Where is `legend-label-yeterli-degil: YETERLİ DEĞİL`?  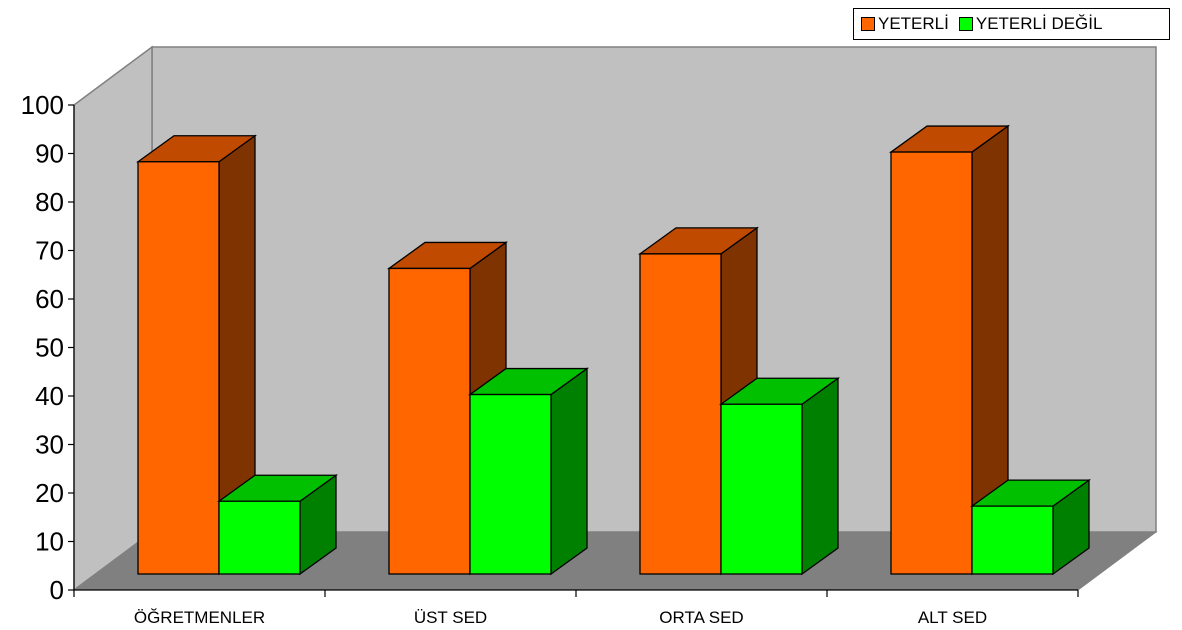
legend-label-yeterli-degil: YETERLİ DEĞİL is located at coordinates (1039, 23).